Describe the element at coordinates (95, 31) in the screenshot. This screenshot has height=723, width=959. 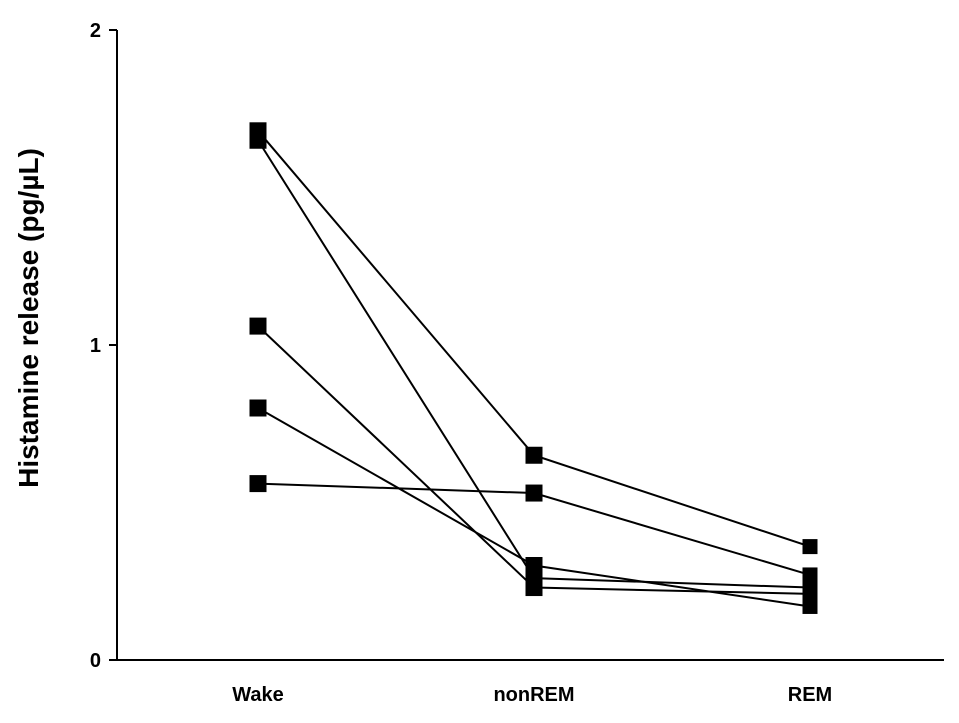
I see `y-tick-label: 2` at that location.